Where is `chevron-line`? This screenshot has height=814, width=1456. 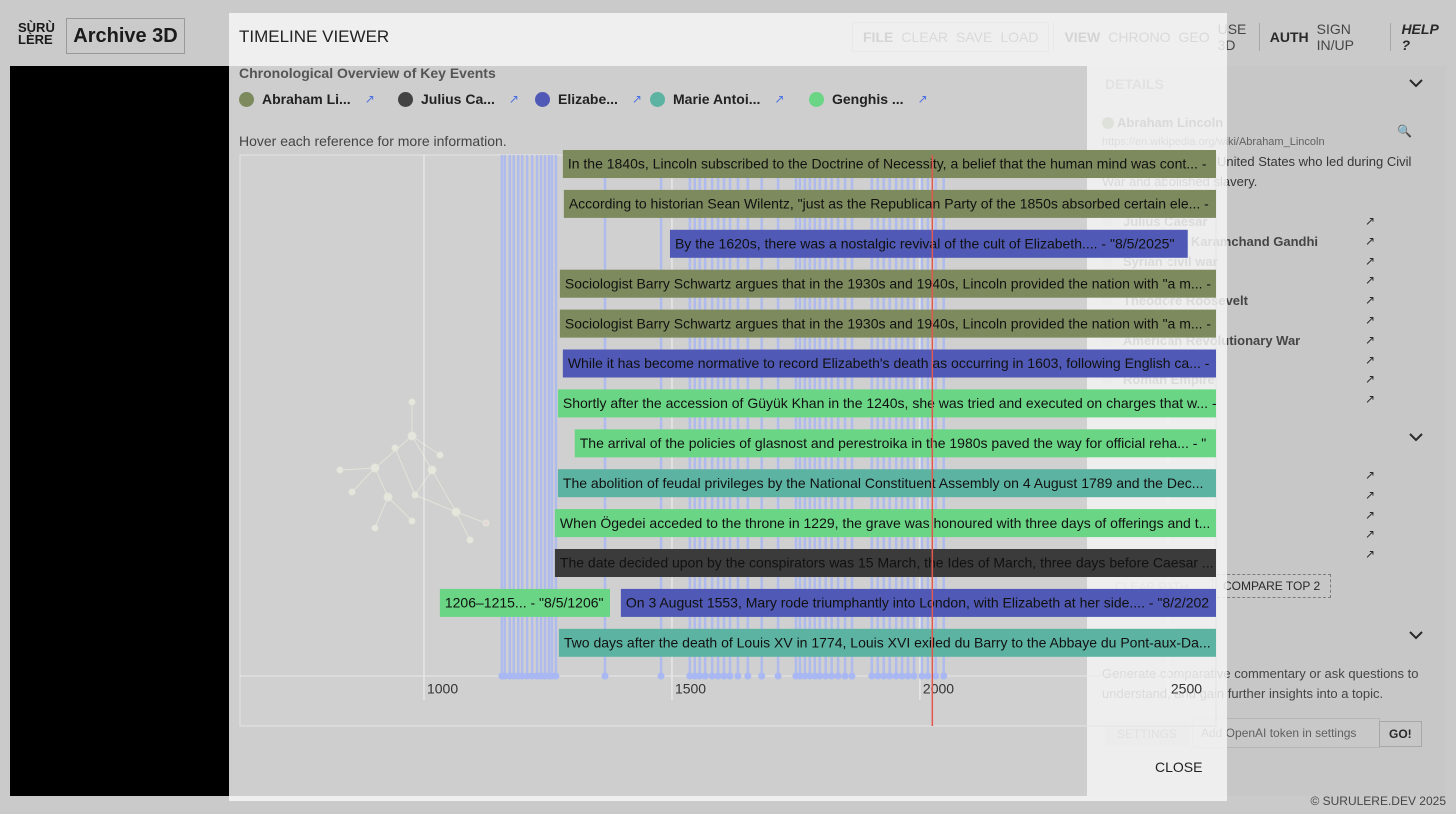
chevron-line is located at coordinates (1416, 83).